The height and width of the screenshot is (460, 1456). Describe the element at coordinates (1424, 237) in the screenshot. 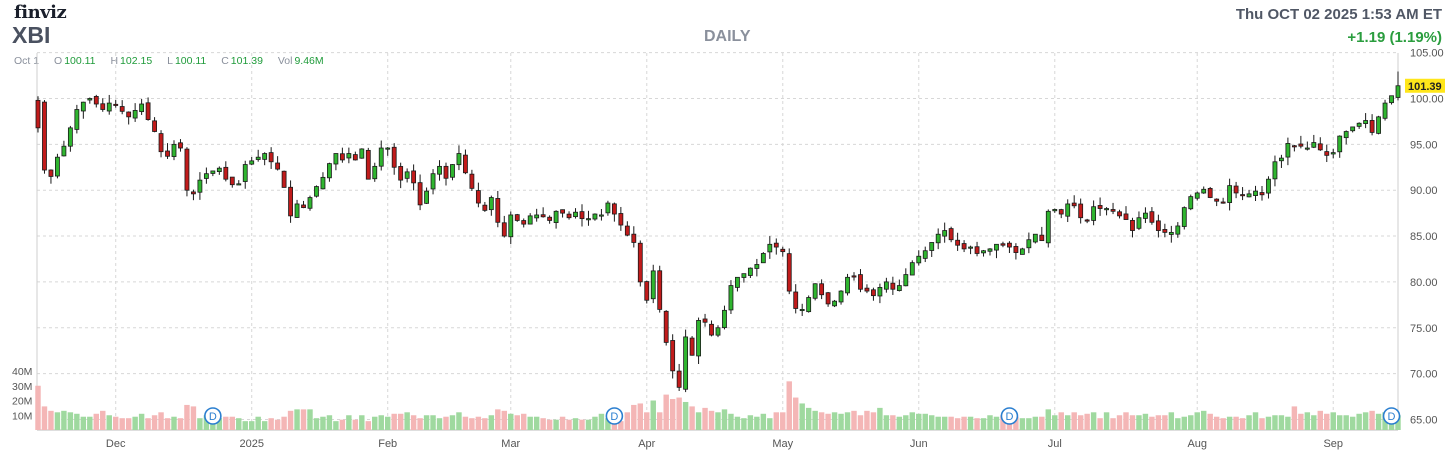

I see `y-tick-label: 85.00` at that location.